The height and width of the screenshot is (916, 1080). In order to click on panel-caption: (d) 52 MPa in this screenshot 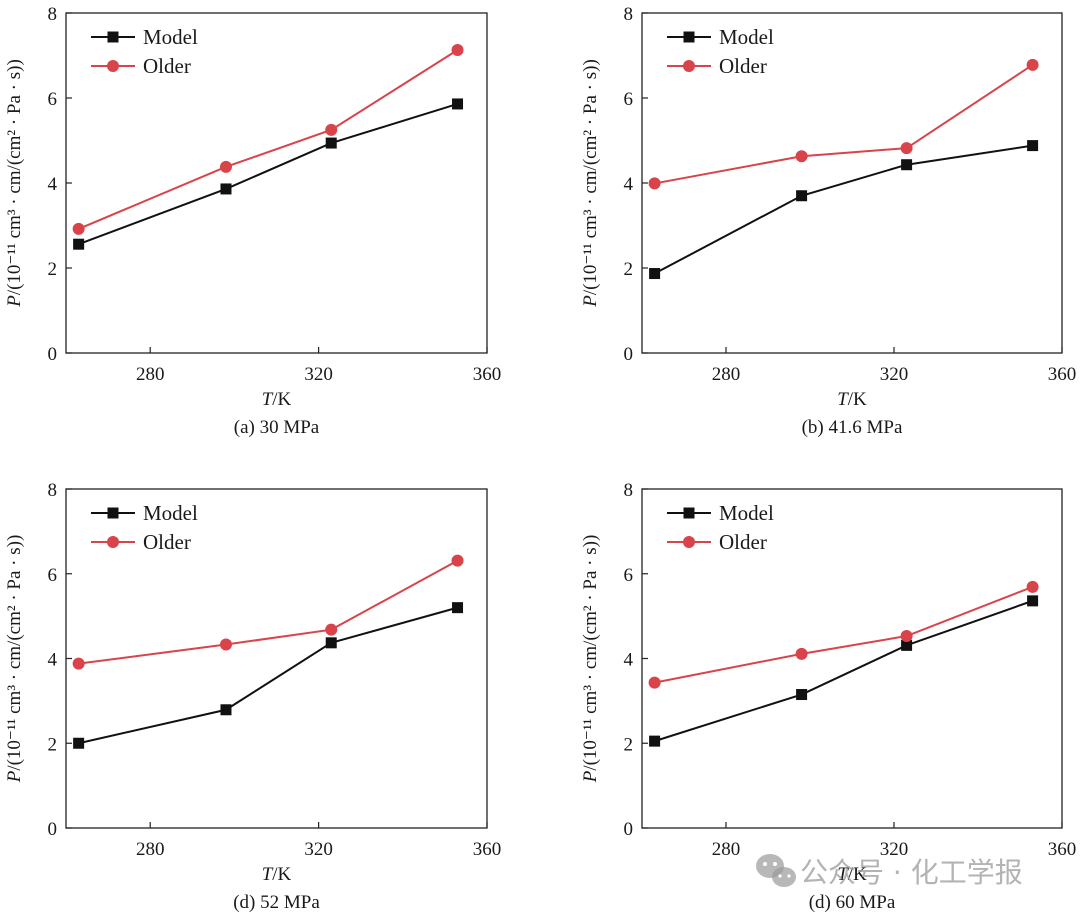, I will do `click(276, 902)`.